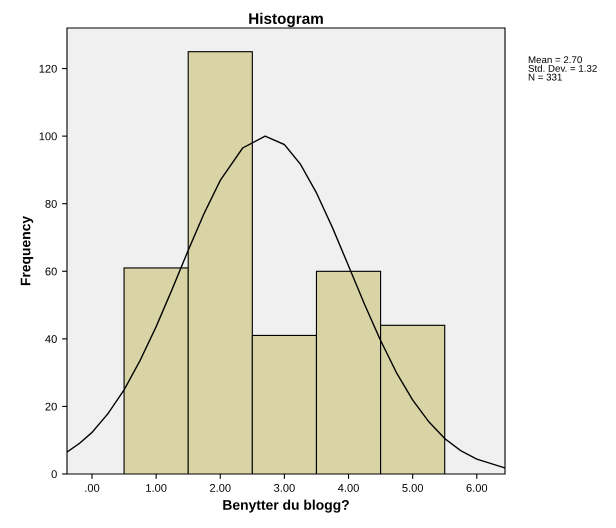  Describe the element at coordinates (51, 406) in the screenshot. I see `y-tick-label: 20` at that location.